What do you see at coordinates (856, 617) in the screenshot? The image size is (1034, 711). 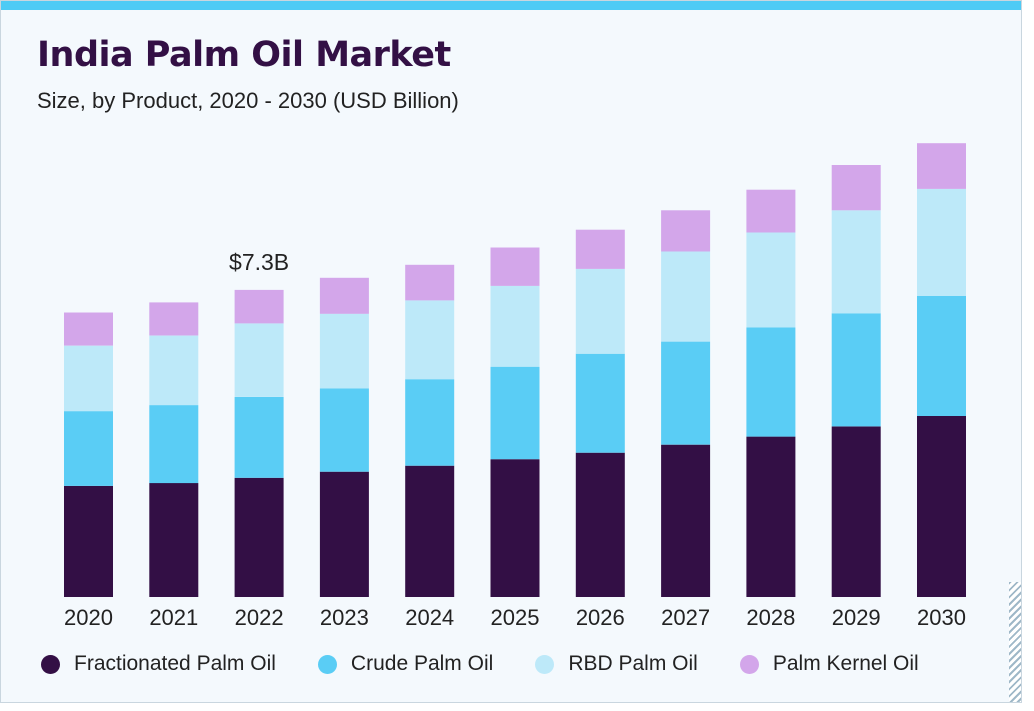 I see `x-tick-label: 2029` at bounding box center [856, 617].